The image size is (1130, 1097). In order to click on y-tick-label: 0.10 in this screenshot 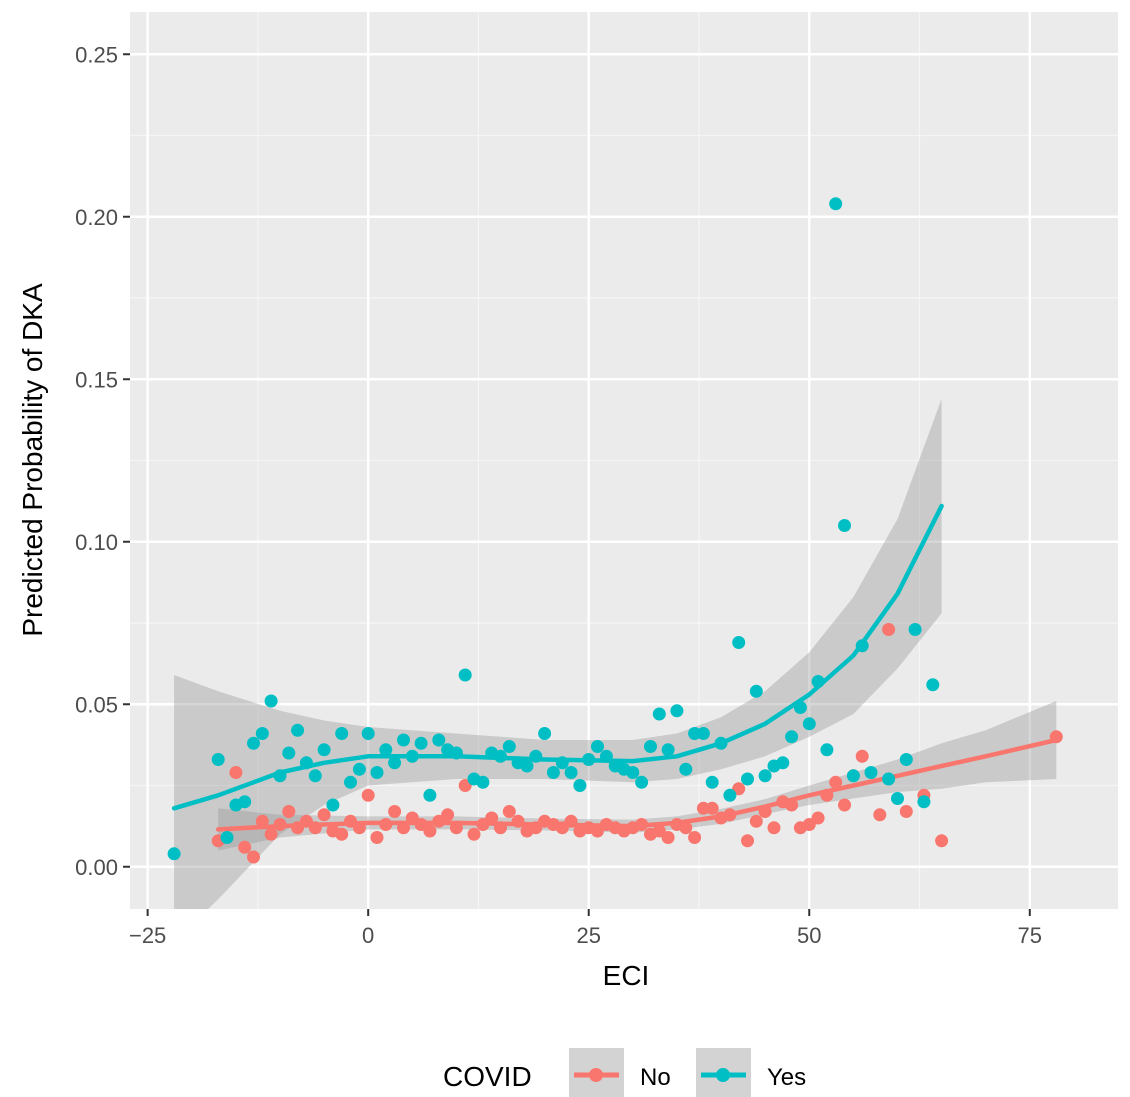, I will do `click(96, 542)`.